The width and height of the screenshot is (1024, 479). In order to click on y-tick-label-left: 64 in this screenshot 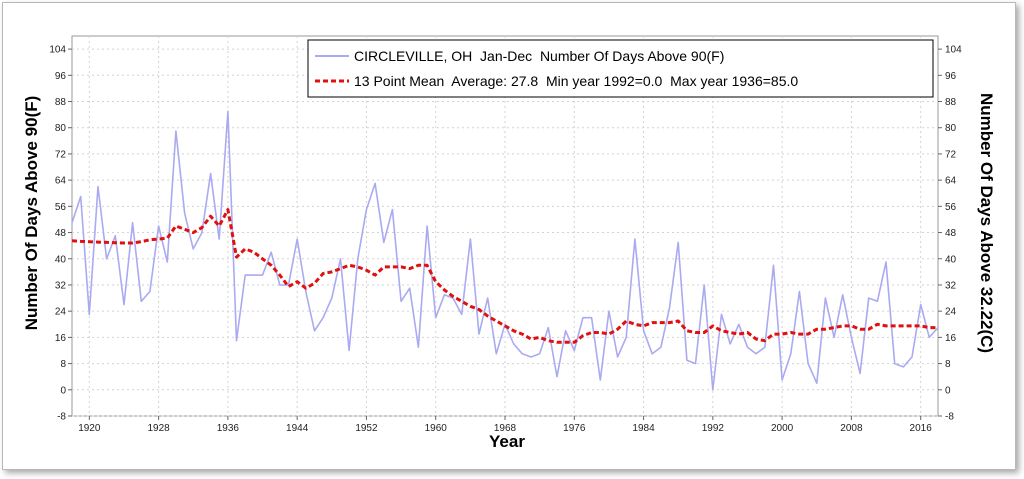, I will do `click(61, 181)`.